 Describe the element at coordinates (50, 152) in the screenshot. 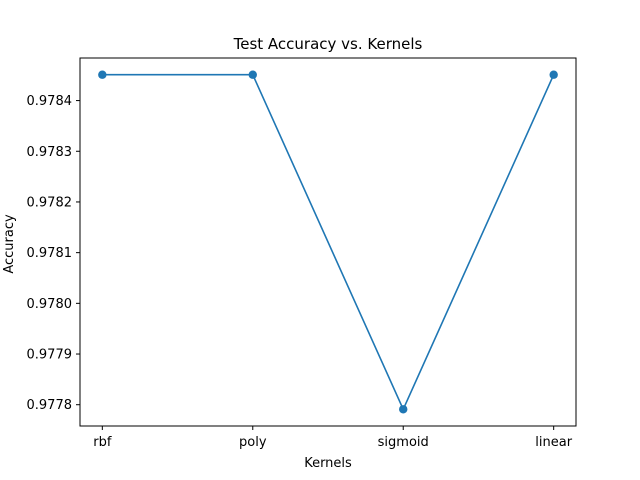

I see `y-tick-label: 0.9783` at that location.